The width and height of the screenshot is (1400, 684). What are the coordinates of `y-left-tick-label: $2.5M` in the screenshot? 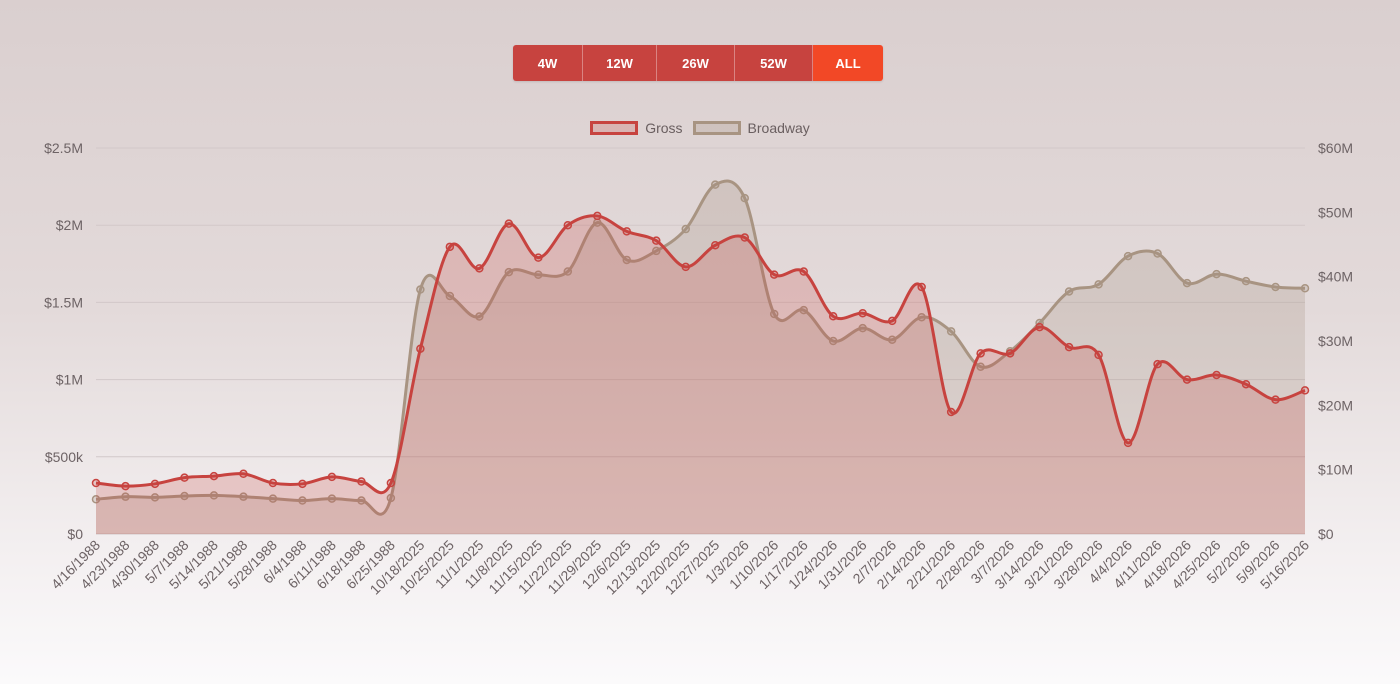 It's located at (63, 148).